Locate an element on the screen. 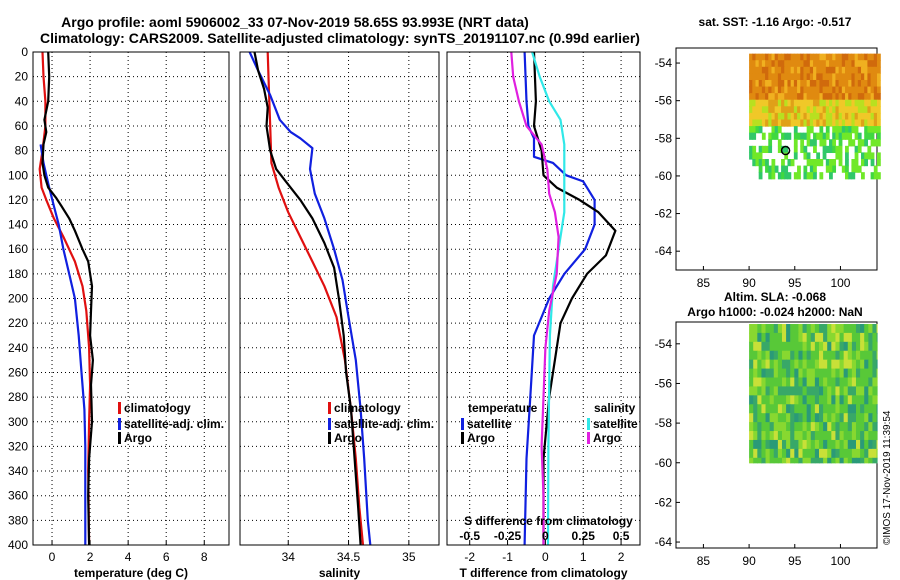 The image size is (900, 580). legend-swatch-sal-satellite is located at coordinates (588, 424).